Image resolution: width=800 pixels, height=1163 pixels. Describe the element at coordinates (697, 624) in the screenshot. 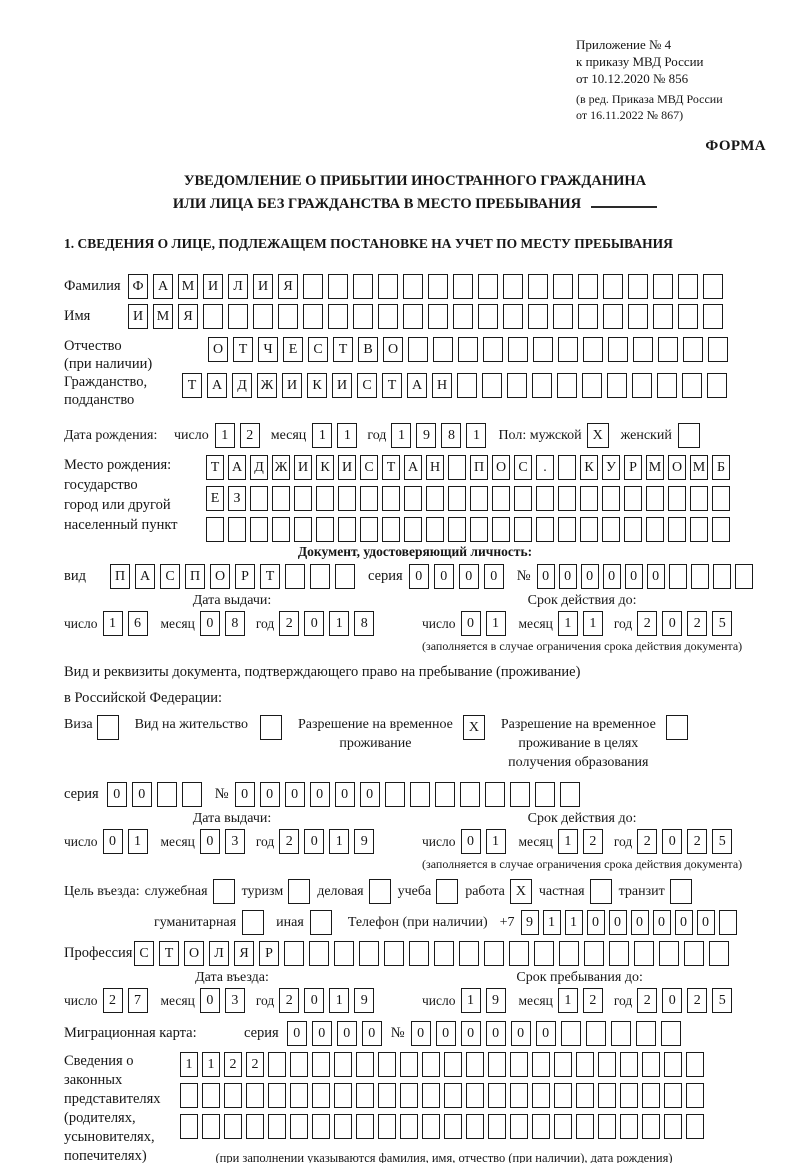

I see `char-box: 2` at that location.